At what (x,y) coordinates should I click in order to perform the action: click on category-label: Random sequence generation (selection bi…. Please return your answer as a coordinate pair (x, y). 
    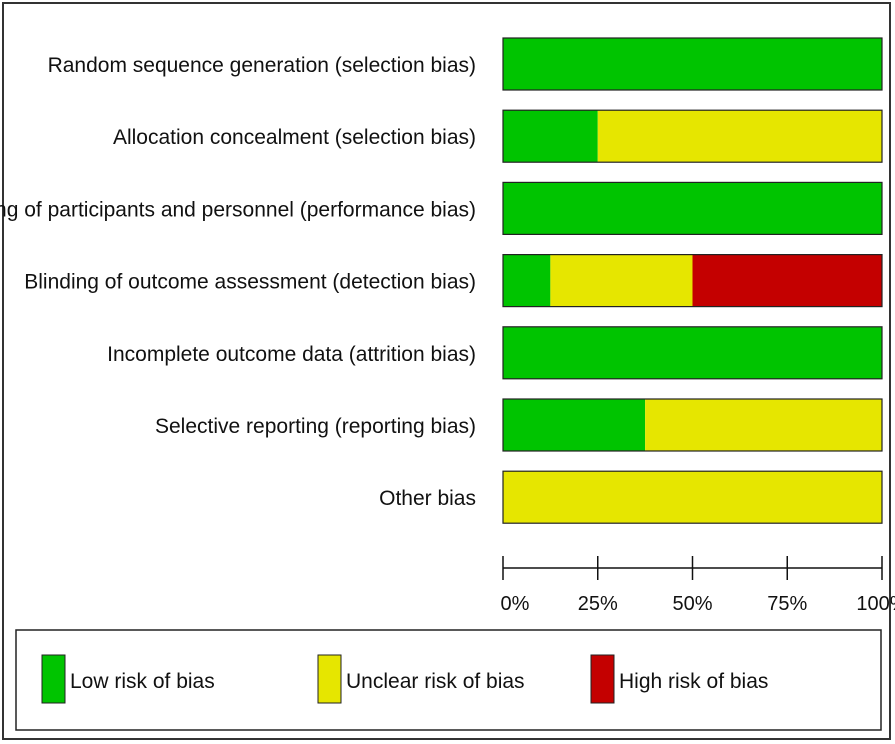
    Looking at the image, I should click on (262, 65).